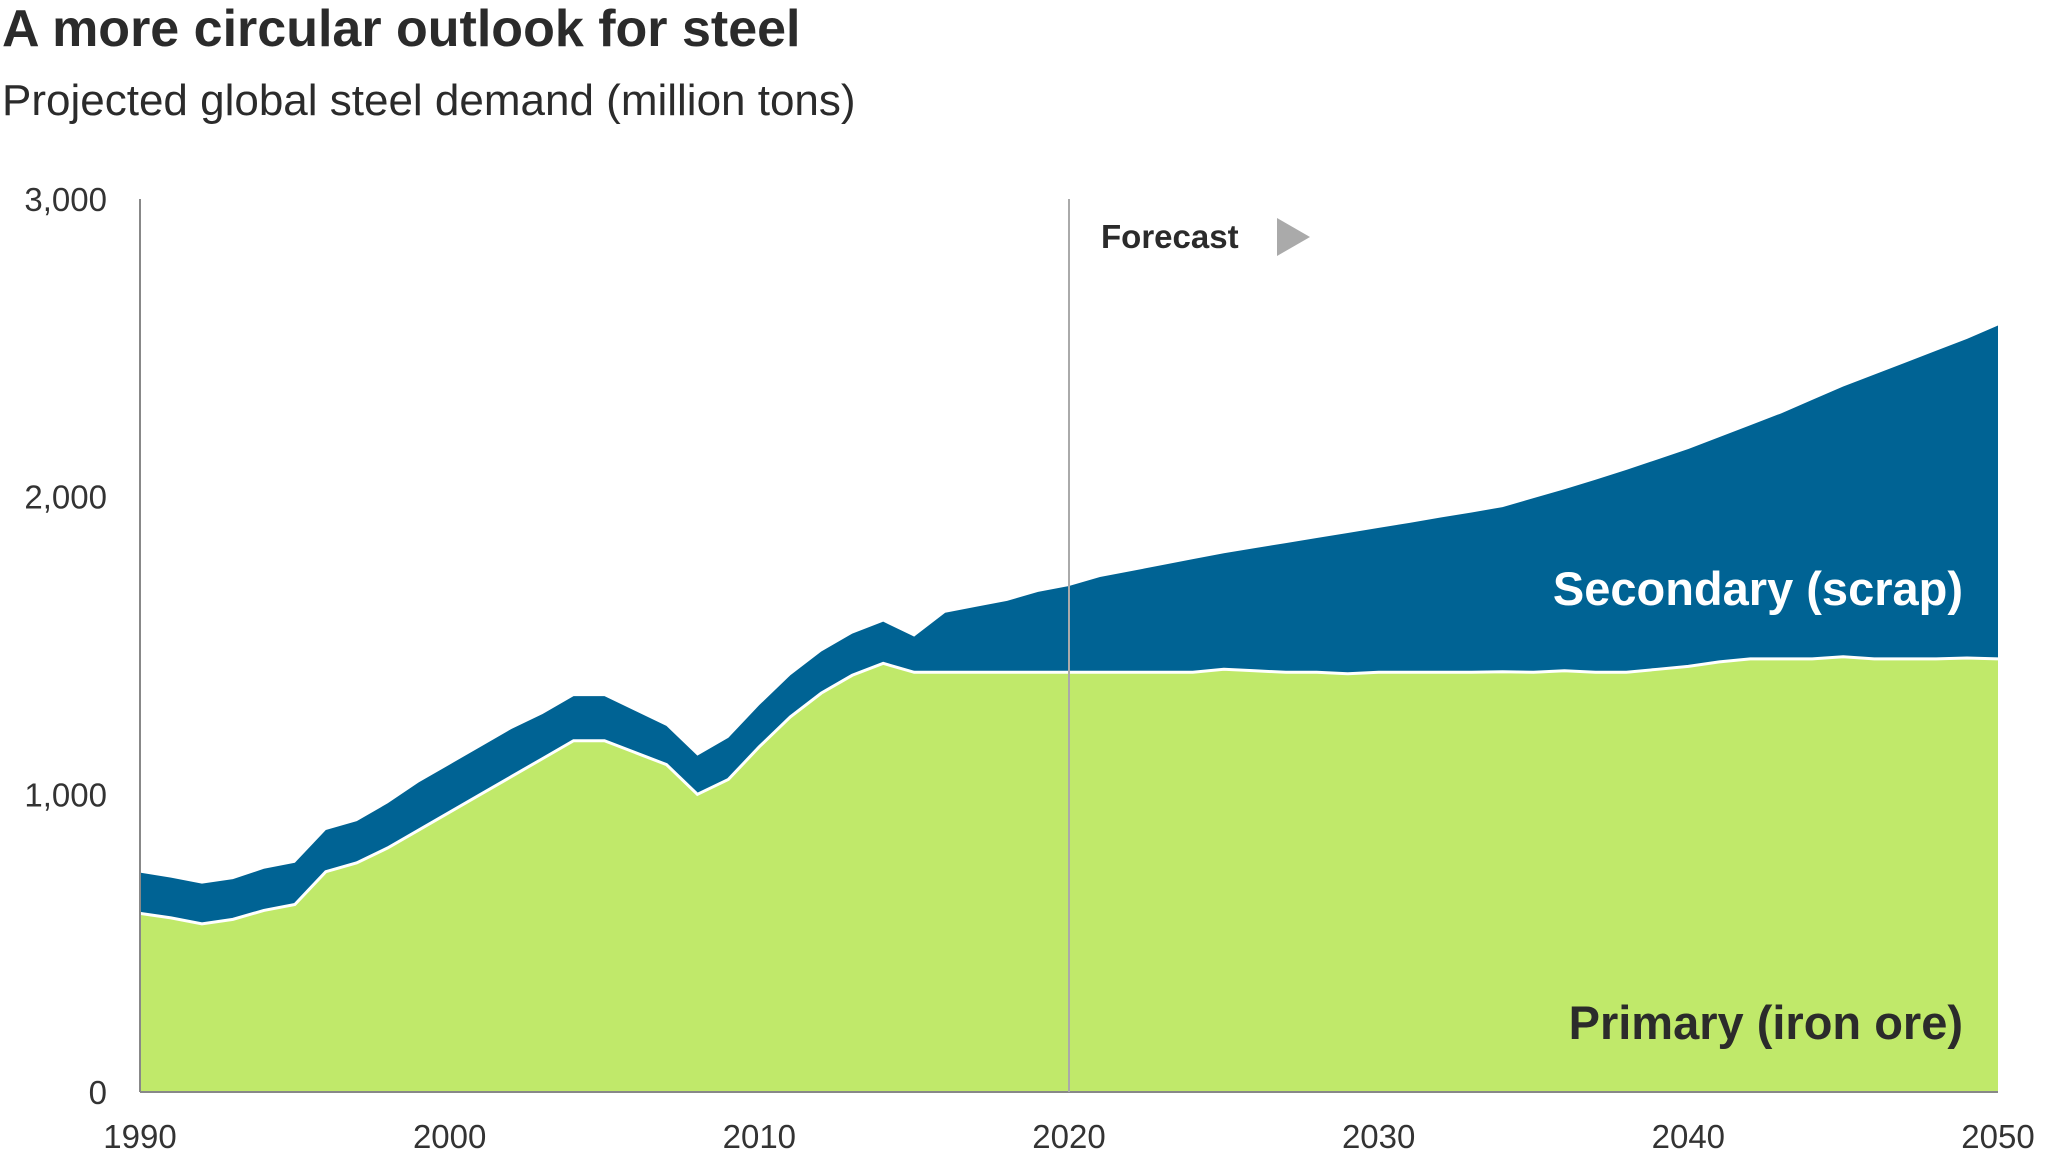 The width and height of the screenshot is (2048, 1157). What do you see at coordinates (65, 794) in the screenshot?
I see `y-tick-label: 1,000` at bounding box center [65, 794].